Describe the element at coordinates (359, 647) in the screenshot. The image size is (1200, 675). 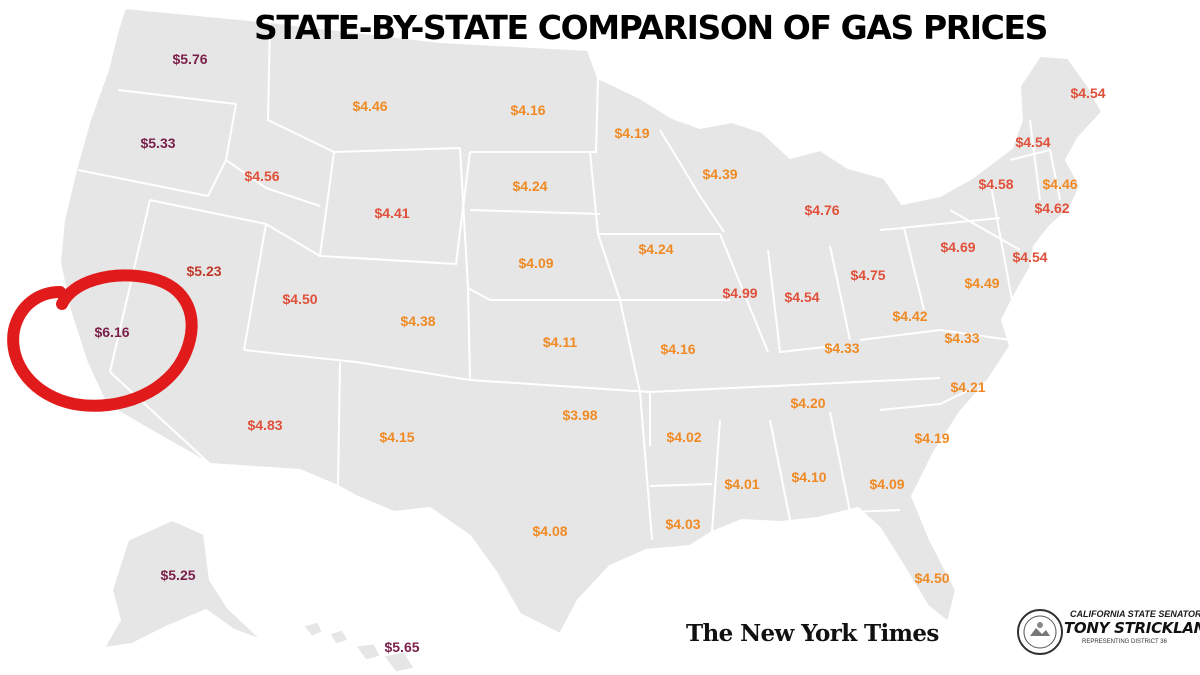
I see `hawaii-landmass` at that location.